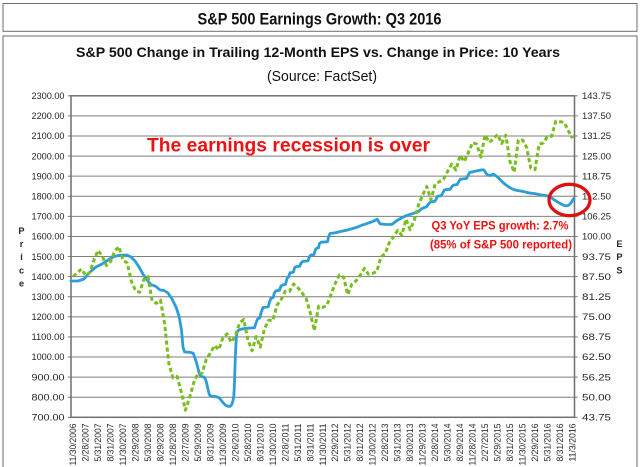 The image size is (640, 467). What do you see at coordinates (136, 443) in the screenshot?
I see `svg-text: 2/29/2008` at bounding box center [136, 443].